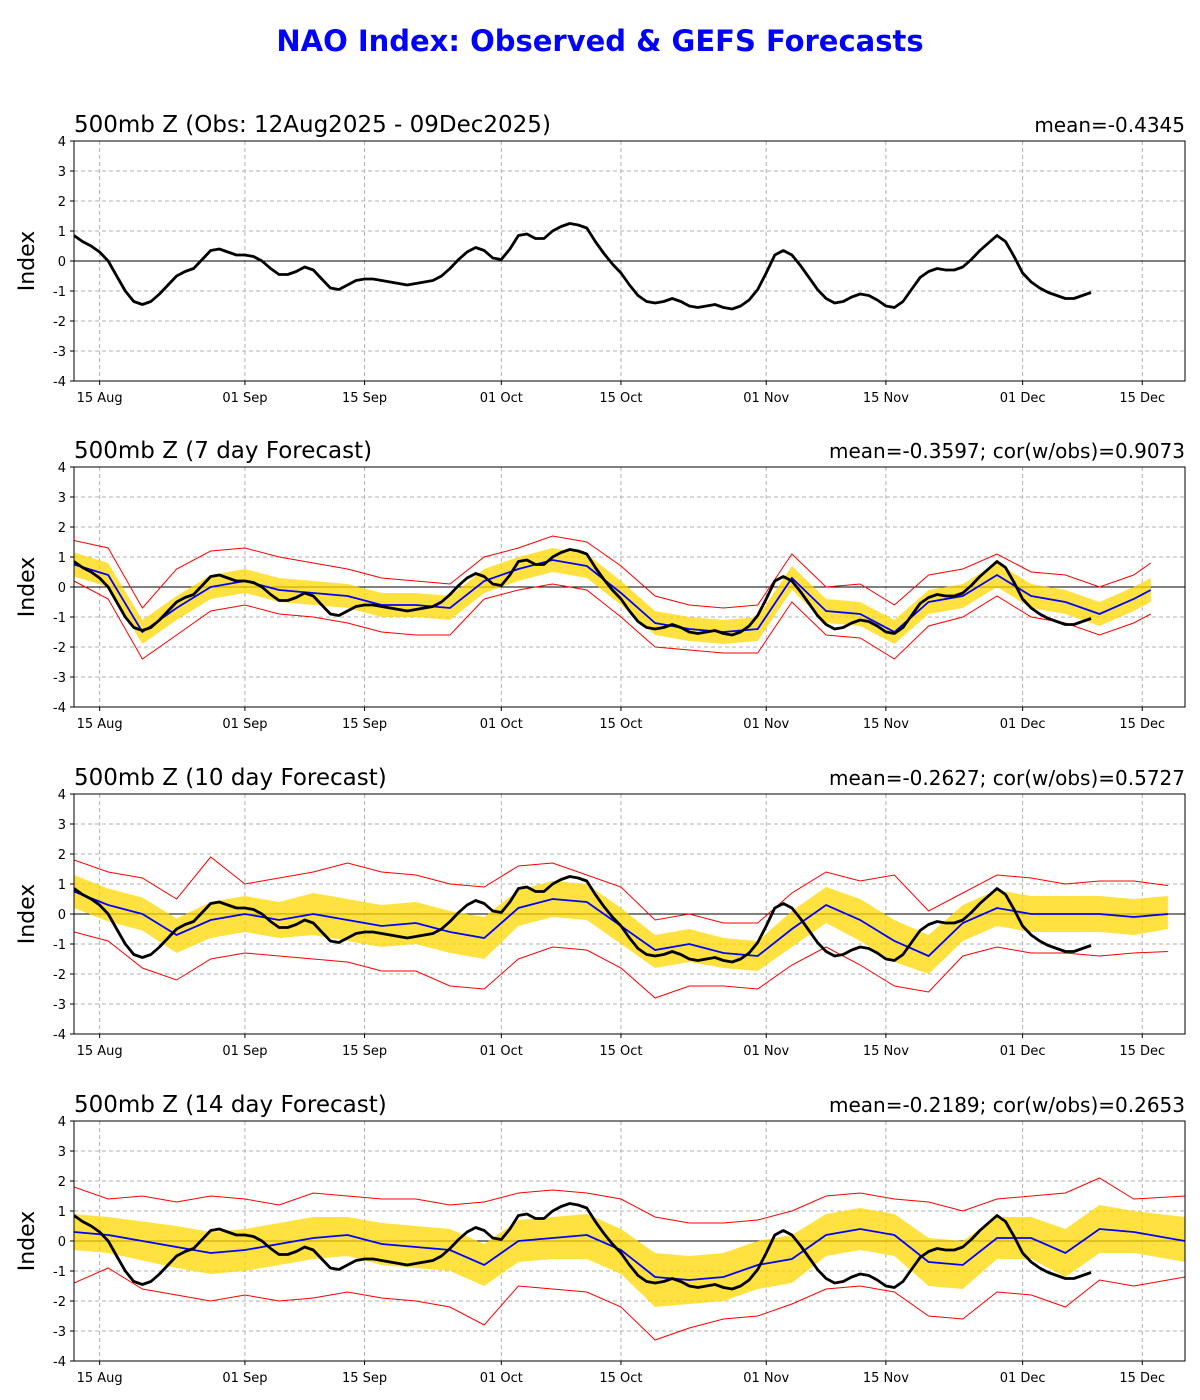  What do you see at coordinates (1109, 125) in the screenshot?
I see `panel-stat: mean=-0.4345` at bounding box center [1109, 125].